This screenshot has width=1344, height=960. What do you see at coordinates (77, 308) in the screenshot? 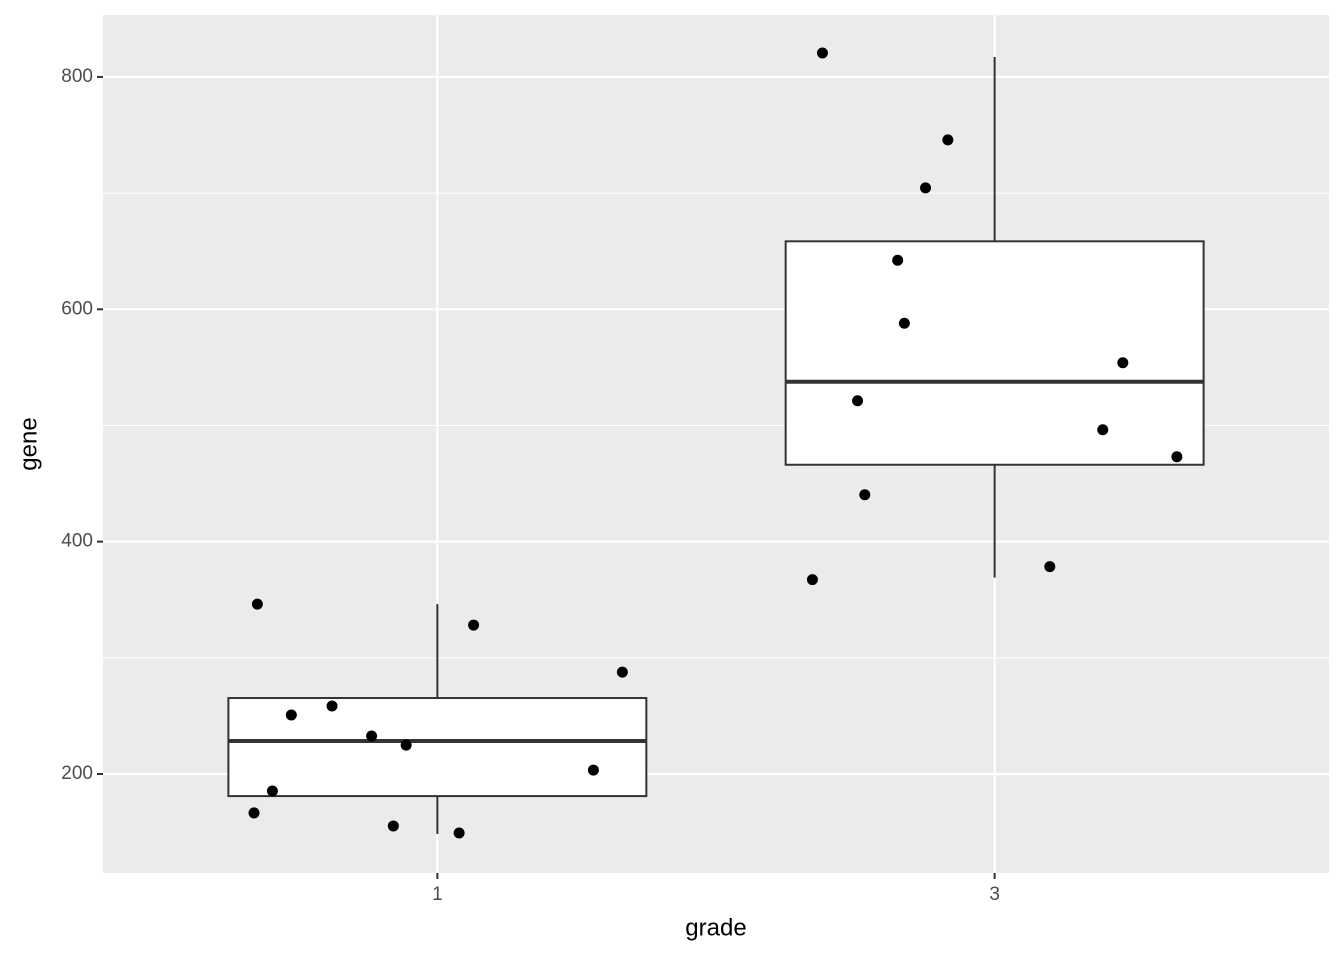
I see `y-tick-label: 600` at bounding box center [77, 308].